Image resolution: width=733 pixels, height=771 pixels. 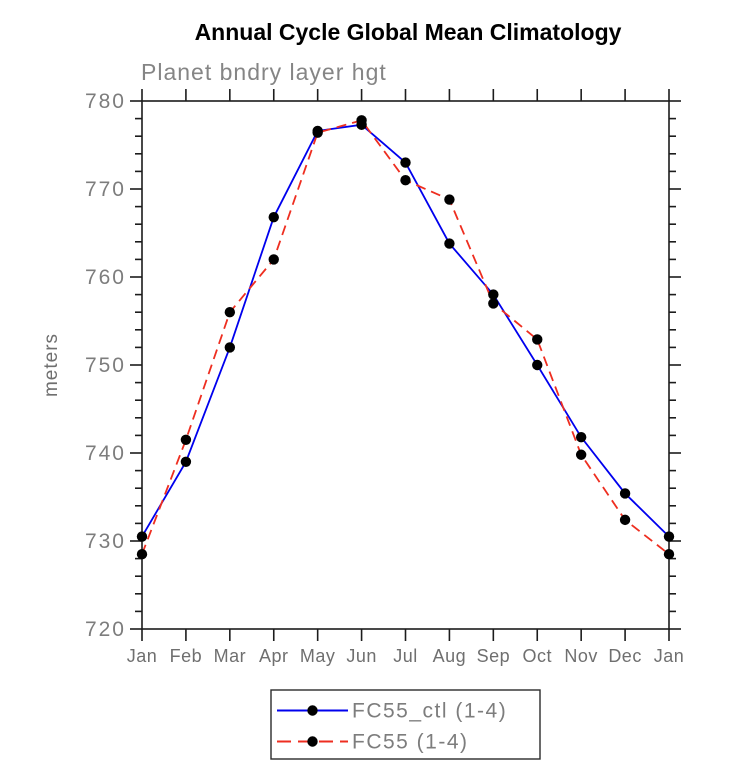 I want to click on plot-legend: FC55_ctl (1-4) FC55 (1-4), so click(x=405, y=724).